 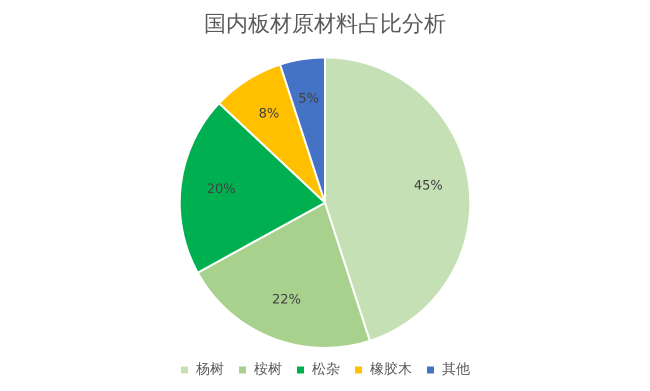 I want to click on legend-label: 橡胶木, so click(x=391, y=370).